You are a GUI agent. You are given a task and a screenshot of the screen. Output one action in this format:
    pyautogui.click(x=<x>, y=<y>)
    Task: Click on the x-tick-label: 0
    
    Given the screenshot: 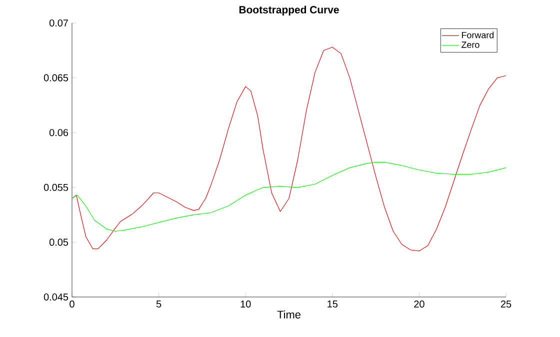 What is the action you would take?
    pyautogui.click(x=72, y=304)
    